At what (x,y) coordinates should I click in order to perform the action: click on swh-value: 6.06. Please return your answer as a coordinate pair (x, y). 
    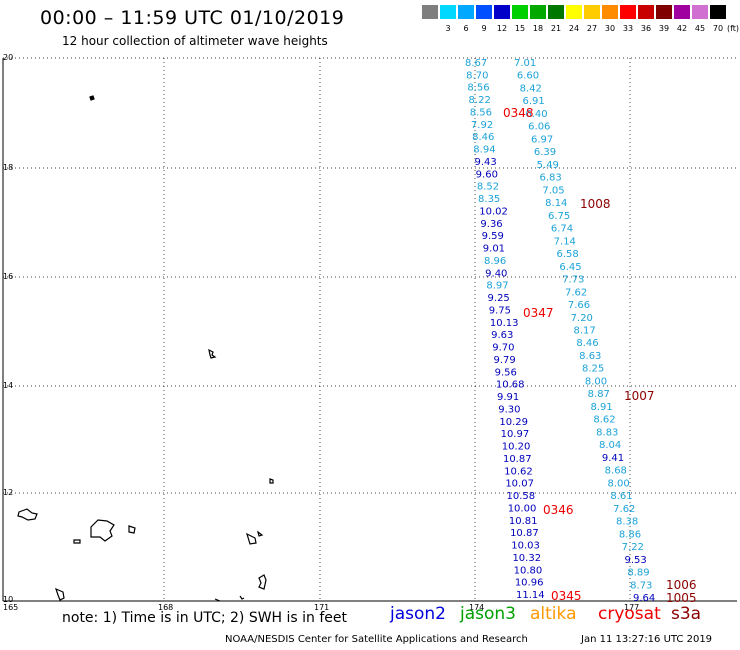
    Looking at the image, I should click on (539, 127).